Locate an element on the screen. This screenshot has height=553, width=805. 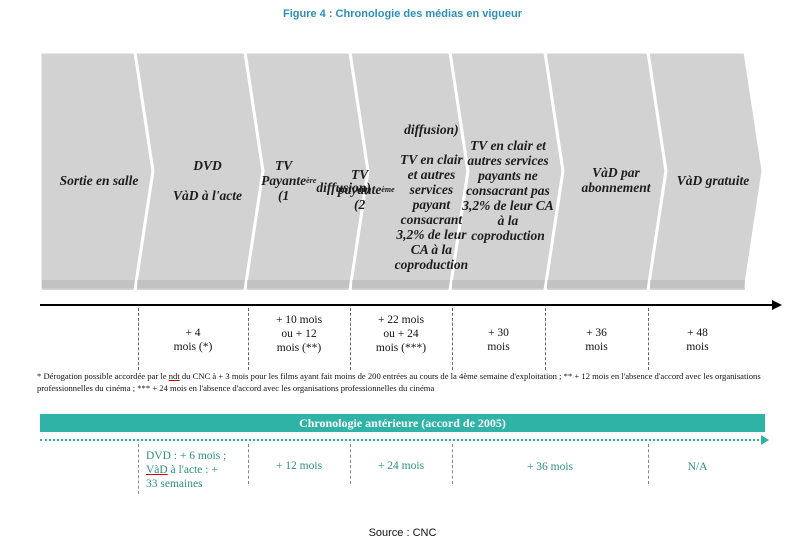
prior-timeline-arrowhead is located at coordinates (765, 440).